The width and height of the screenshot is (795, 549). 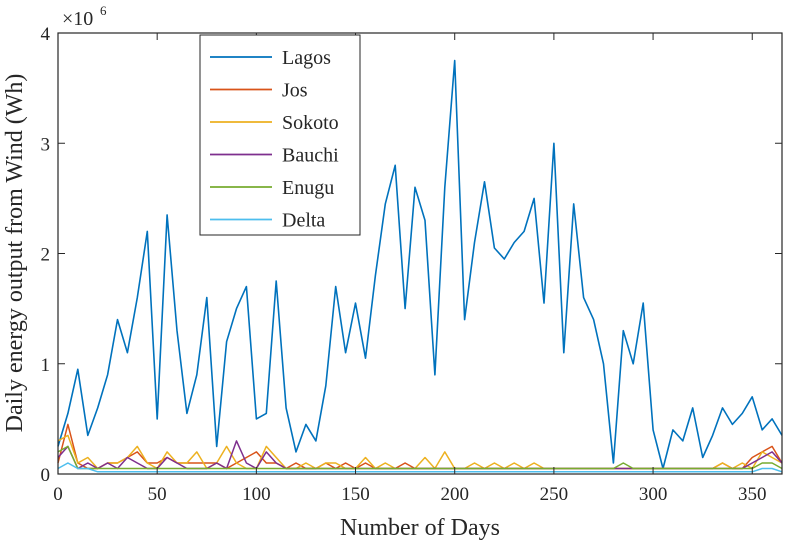 What do you see at coordinates (103, 10) in the screenshot?
I see `y-exponent-power: 6` at bounding box center [103, 10].